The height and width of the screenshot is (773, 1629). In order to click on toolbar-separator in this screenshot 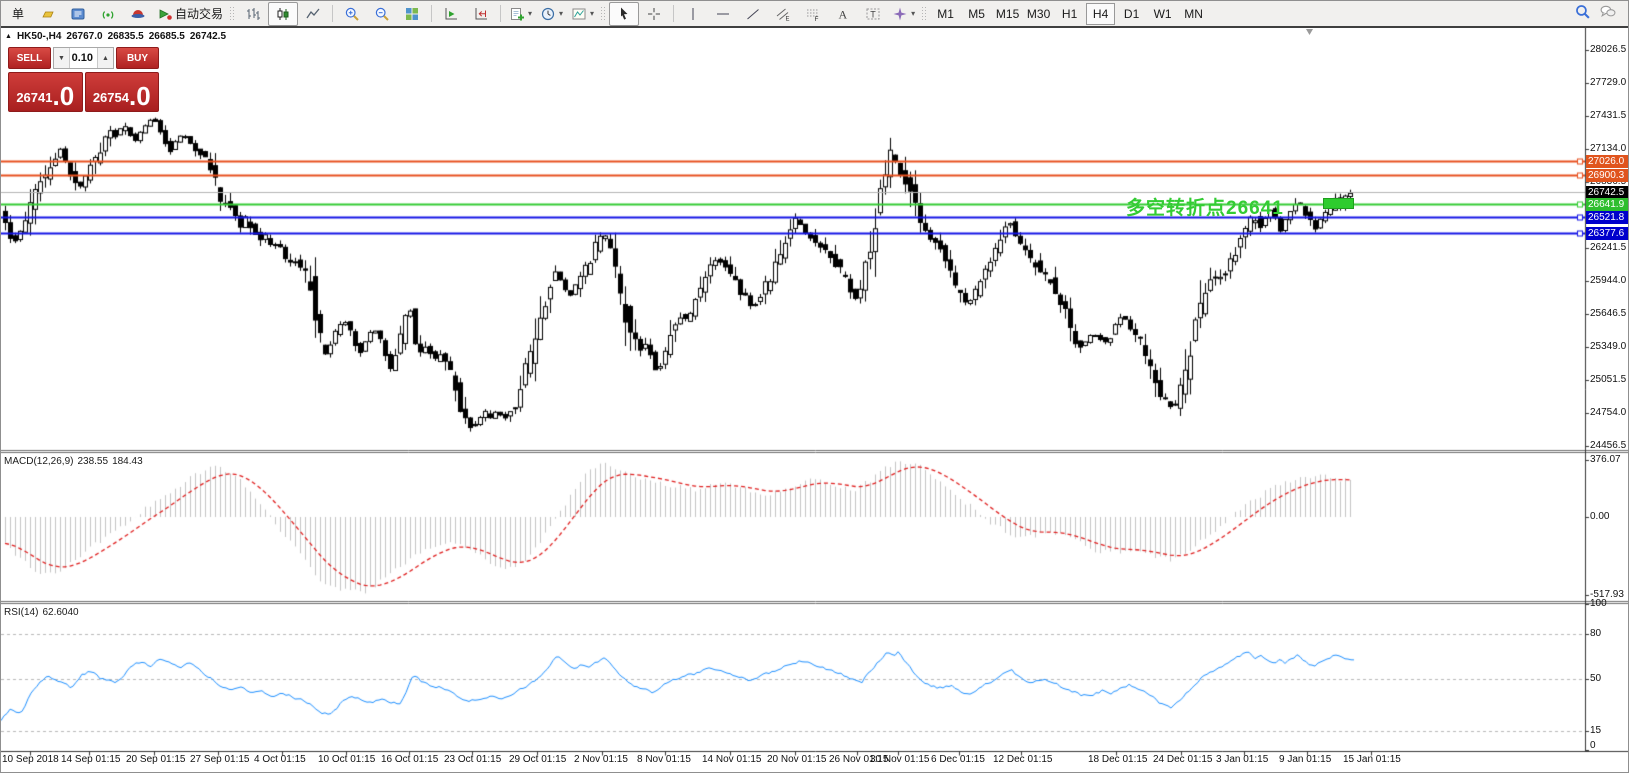, I will do `click(501, 13)`.